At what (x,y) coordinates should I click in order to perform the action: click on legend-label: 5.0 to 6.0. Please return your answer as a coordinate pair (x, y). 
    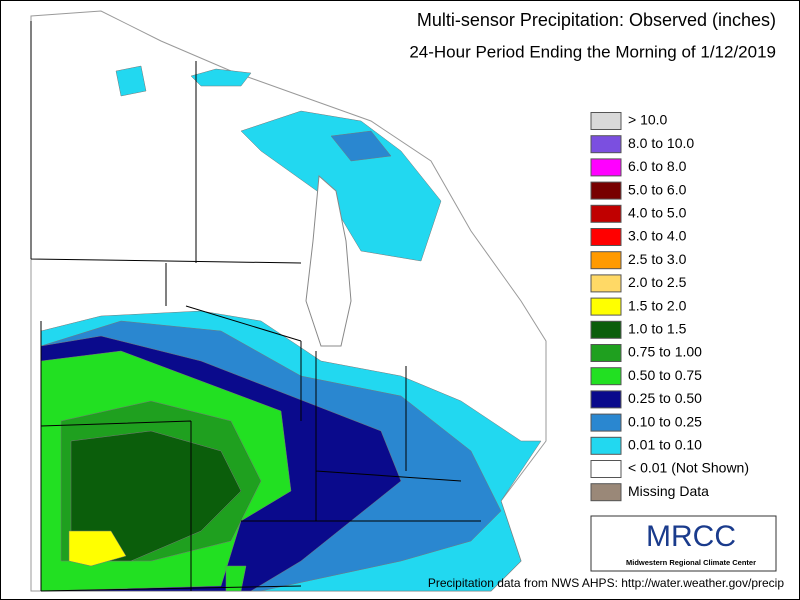
    Looking at the image, I should click on (657, 189).